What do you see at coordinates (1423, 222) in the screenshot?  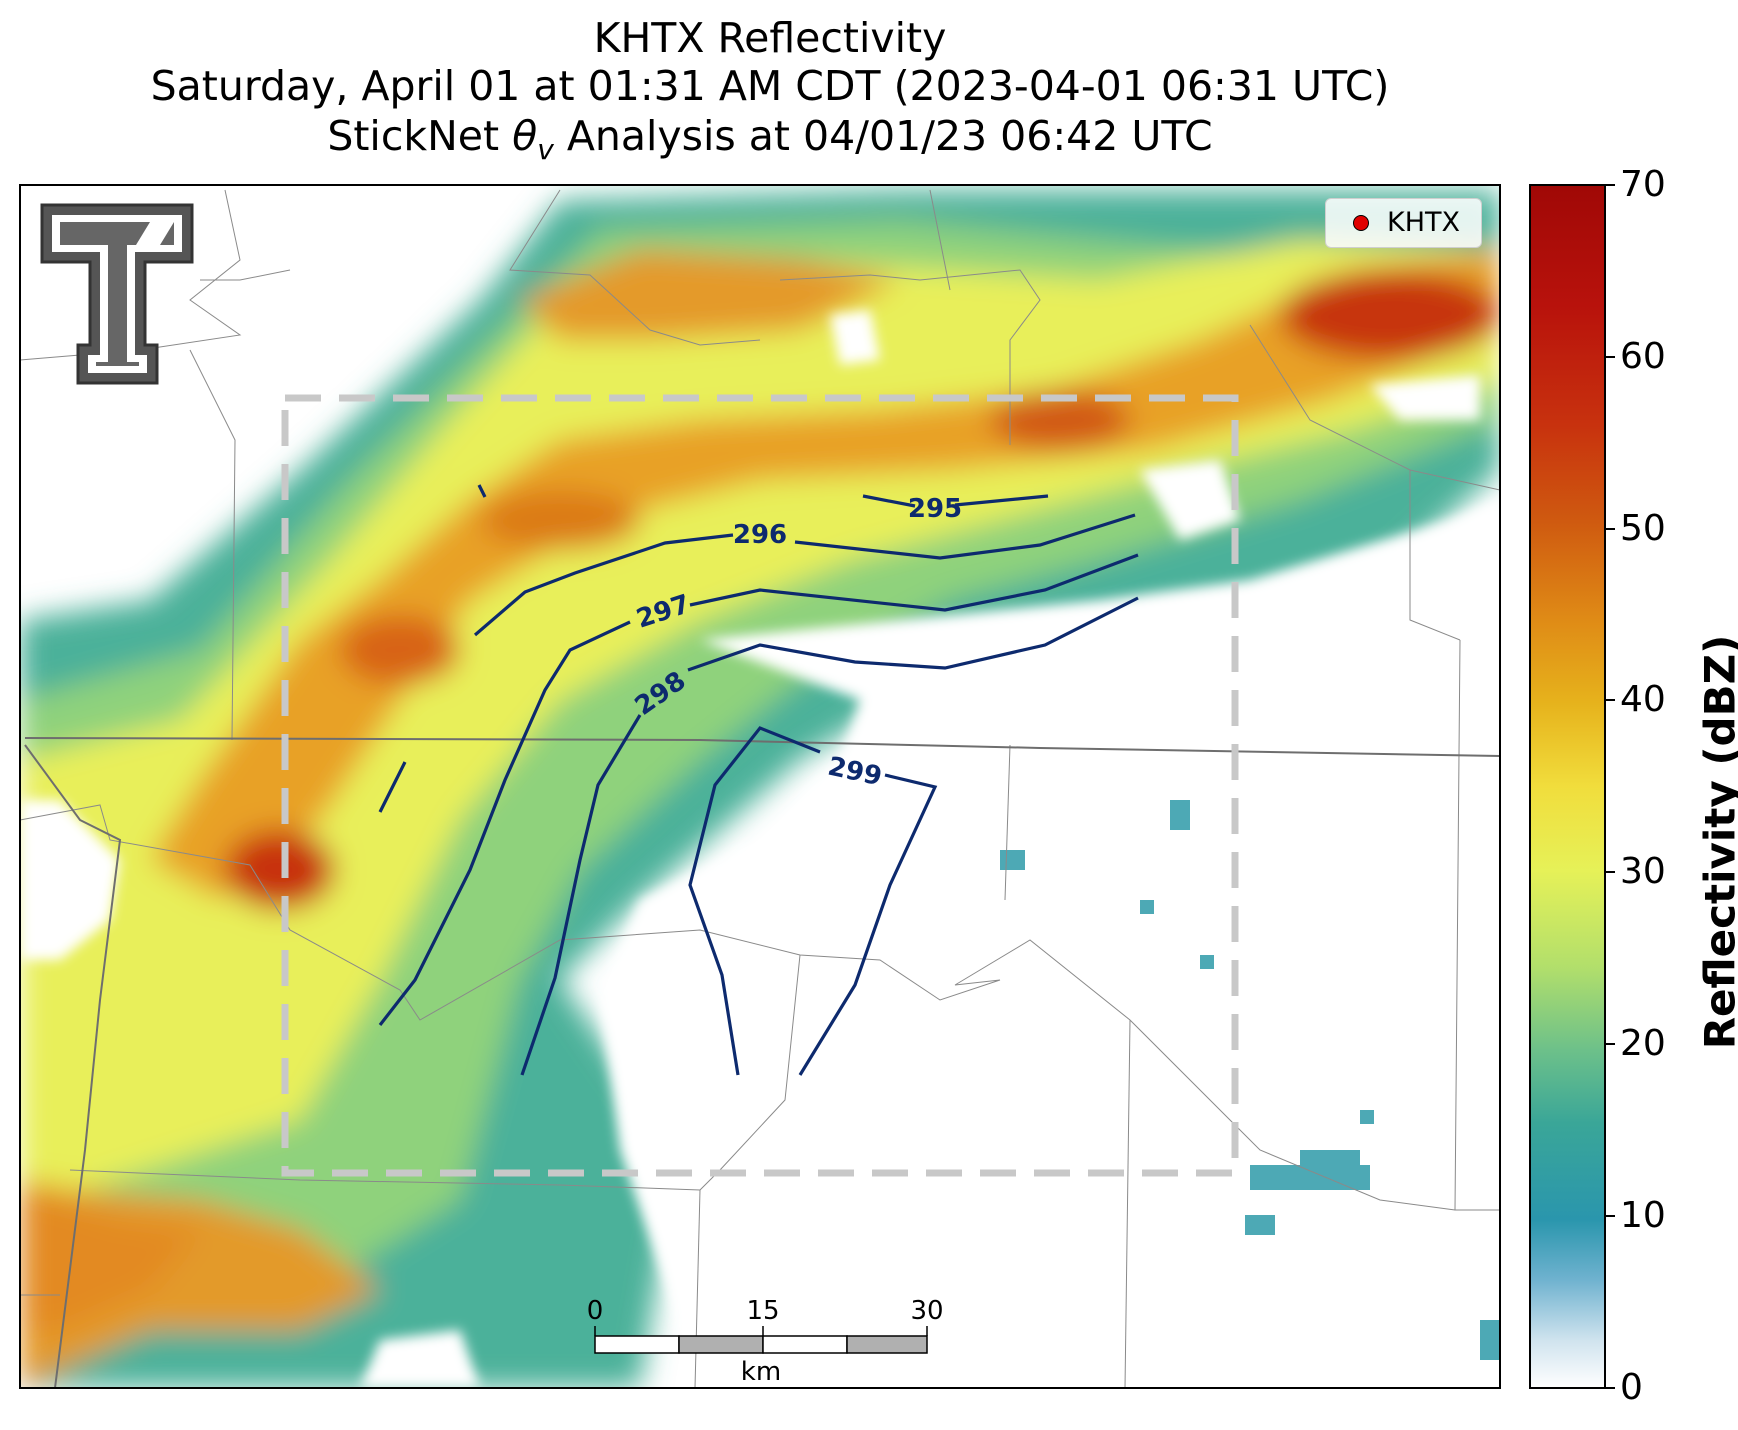 I see `legend-label: KHTX` at bounding box center [1423, 222].